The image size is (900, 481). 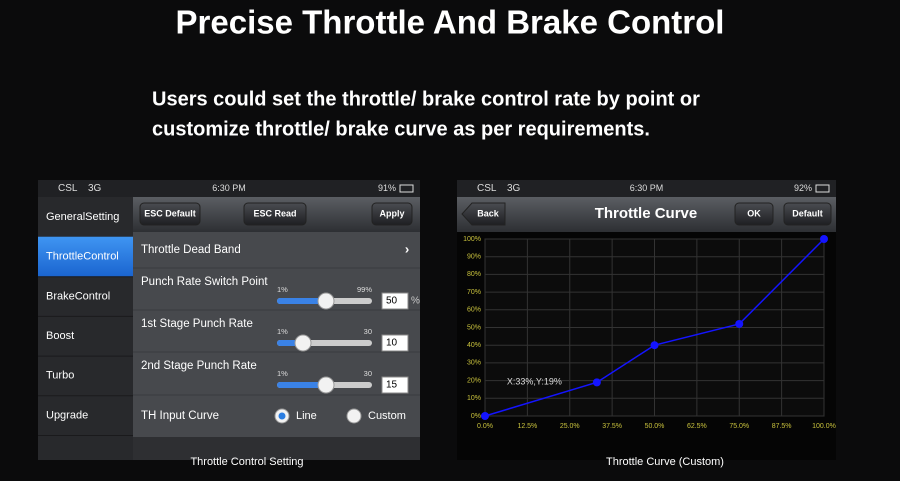 What do you see at coordinates (474, 274) in the screenshot?
I see `y-tick-label: 80%` at bounding box center [474, 274].